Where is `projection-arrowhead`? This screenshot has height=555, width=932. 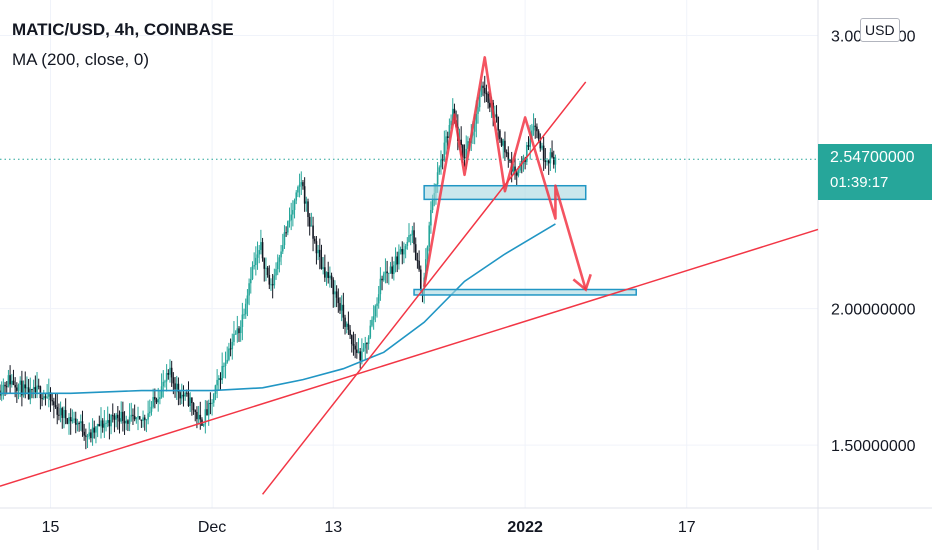
projection-arrowhead is located at coordinates (582, 282).